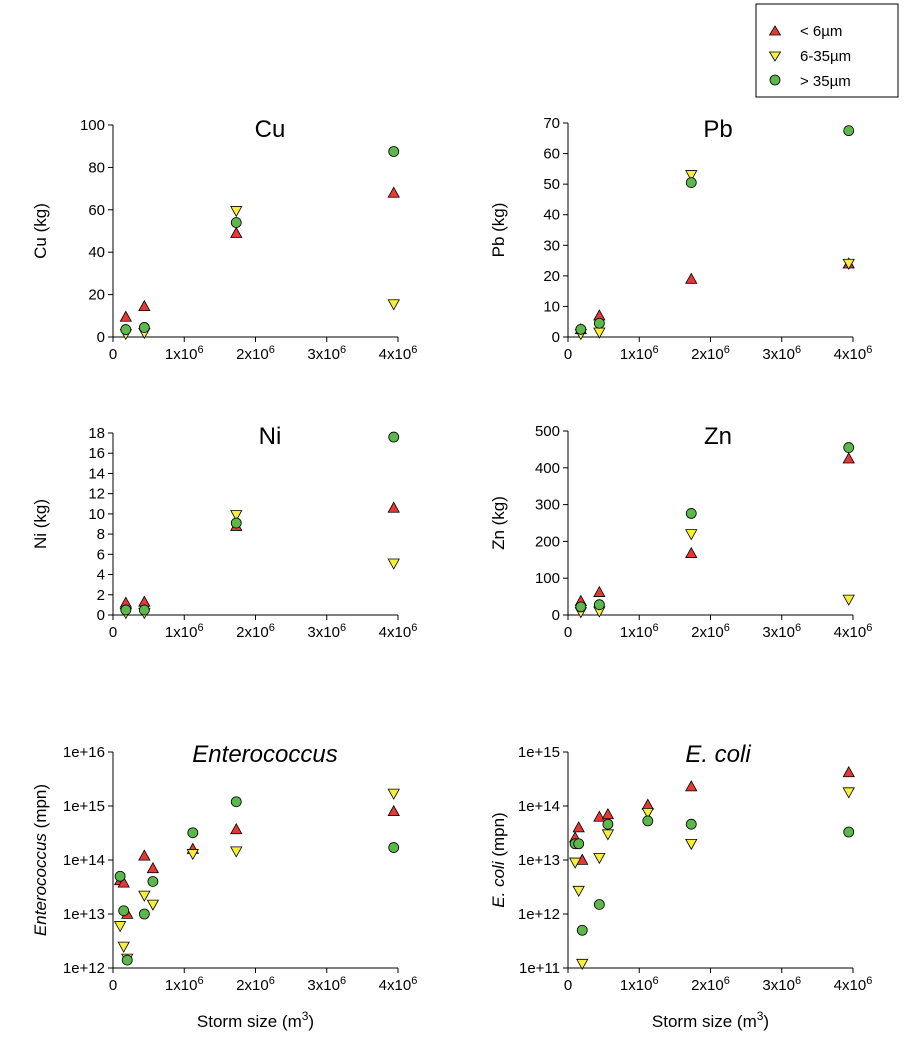 The height and width of the screenshot is (1038, 905). Describe the element at coordinates (270, 129) in the screenshot. I see `panel-title: Cu` at that location.